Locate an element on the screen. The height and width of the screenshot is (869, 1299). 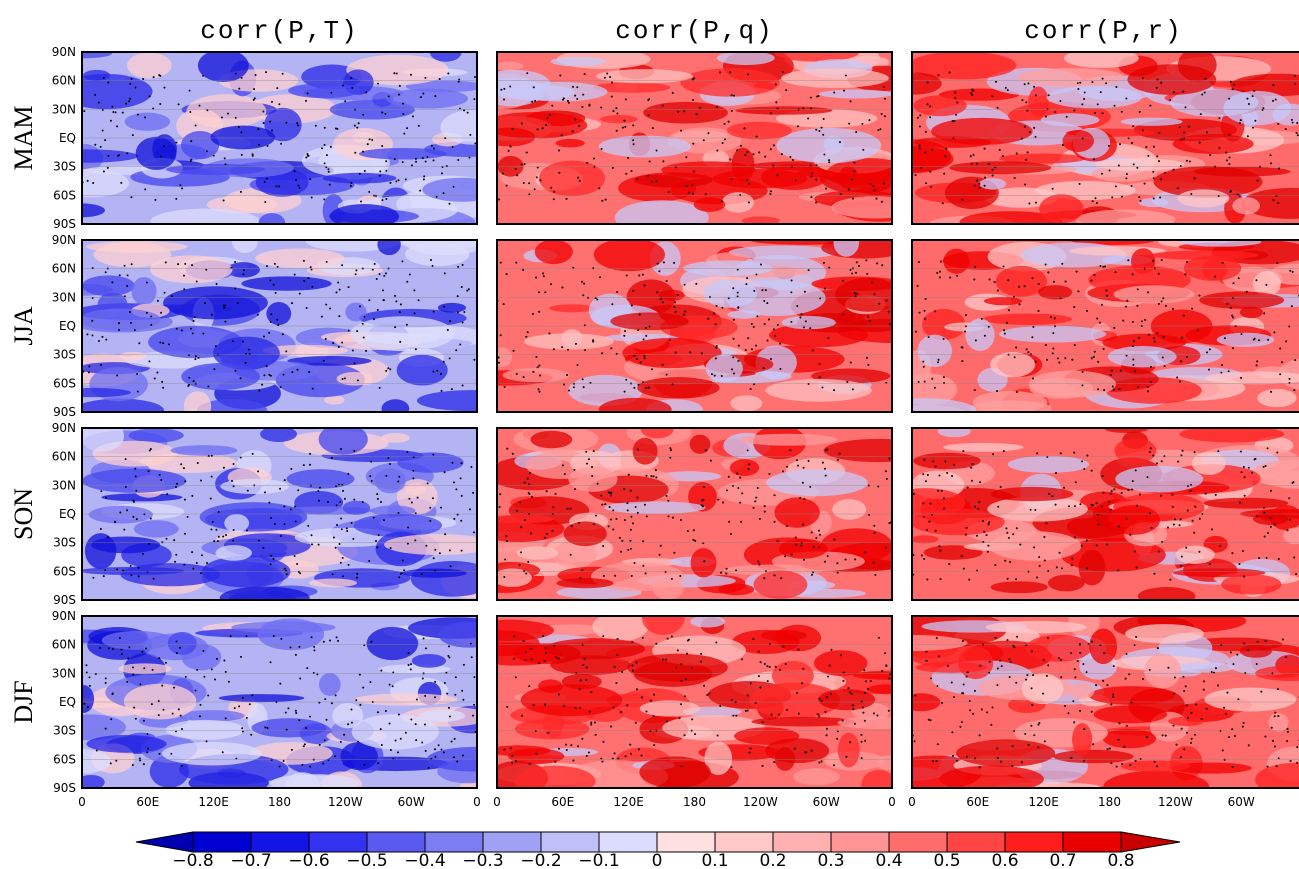
lat-tick-label: EQ is located at coordinates (67, 138).